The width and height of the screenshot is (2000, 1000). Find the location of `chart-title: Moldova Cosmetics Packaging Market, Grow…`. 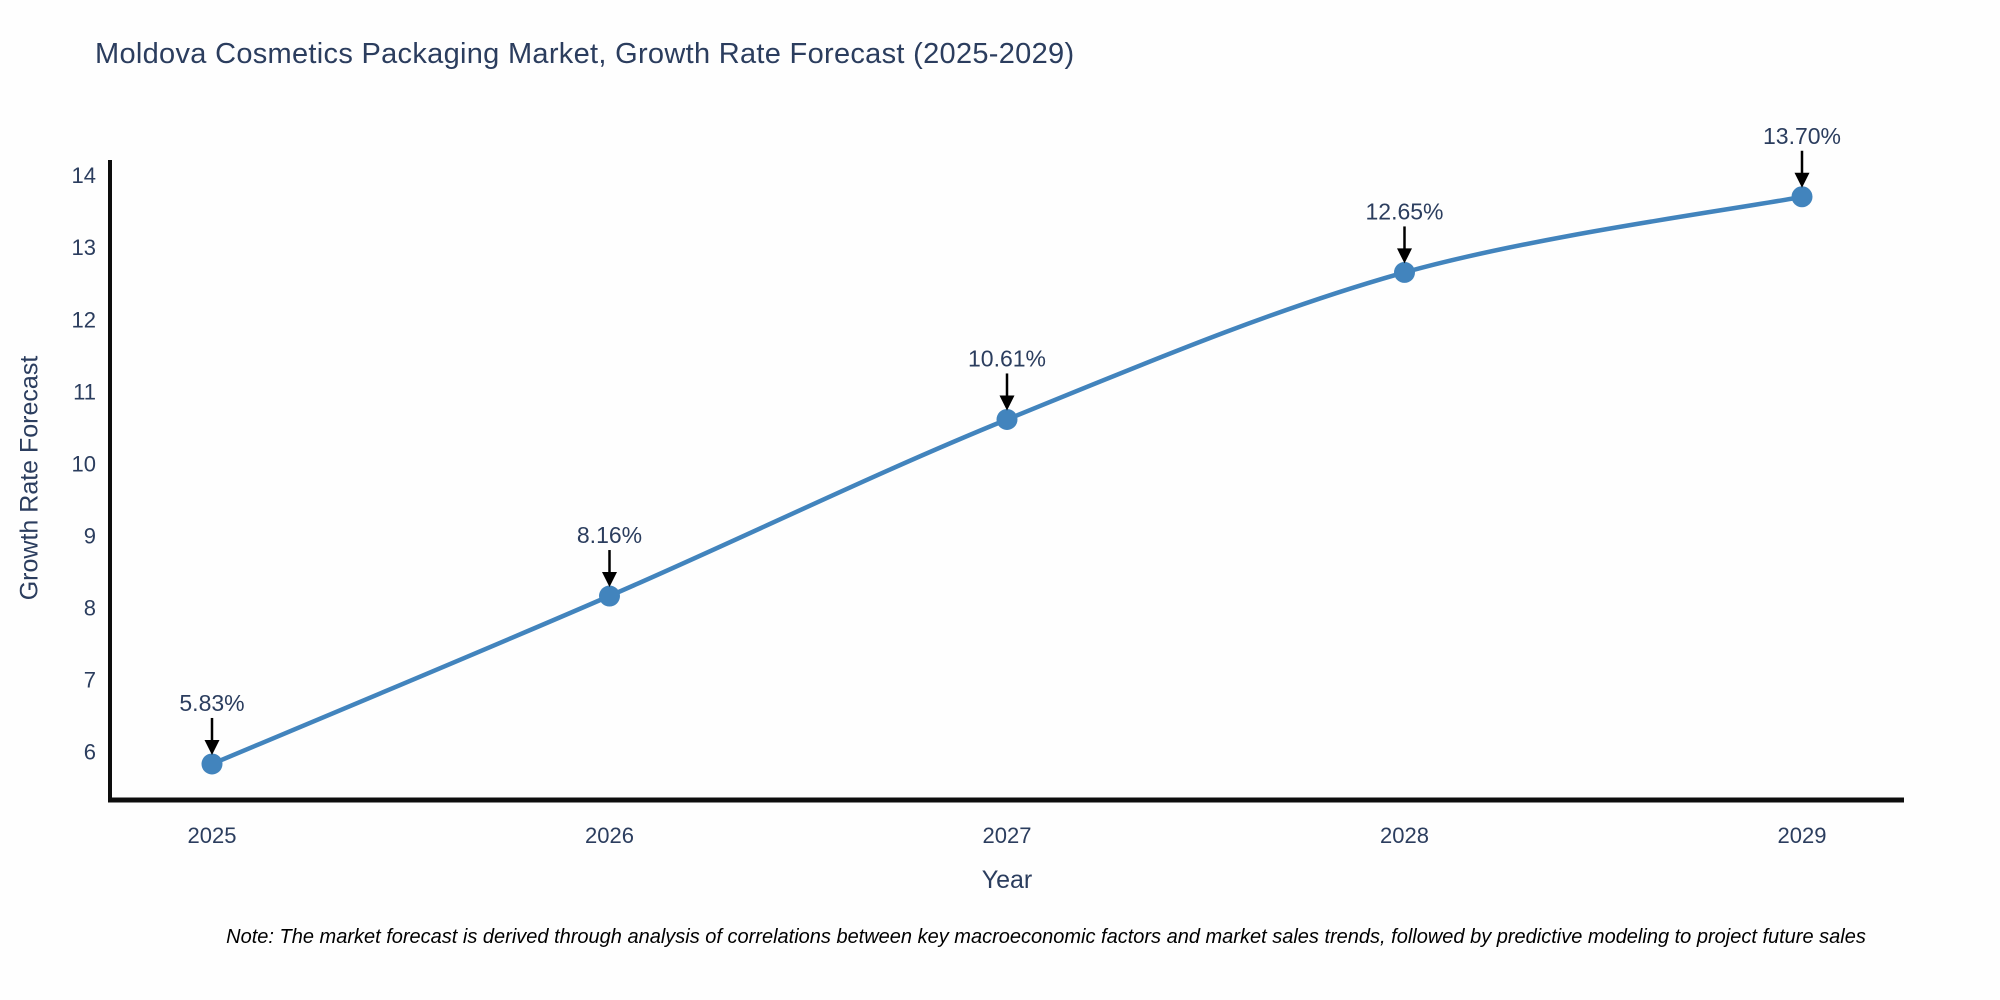

chart-title: Moldova Cosmetics Packaging Market, Grow… is located at coordinates (585, 54).